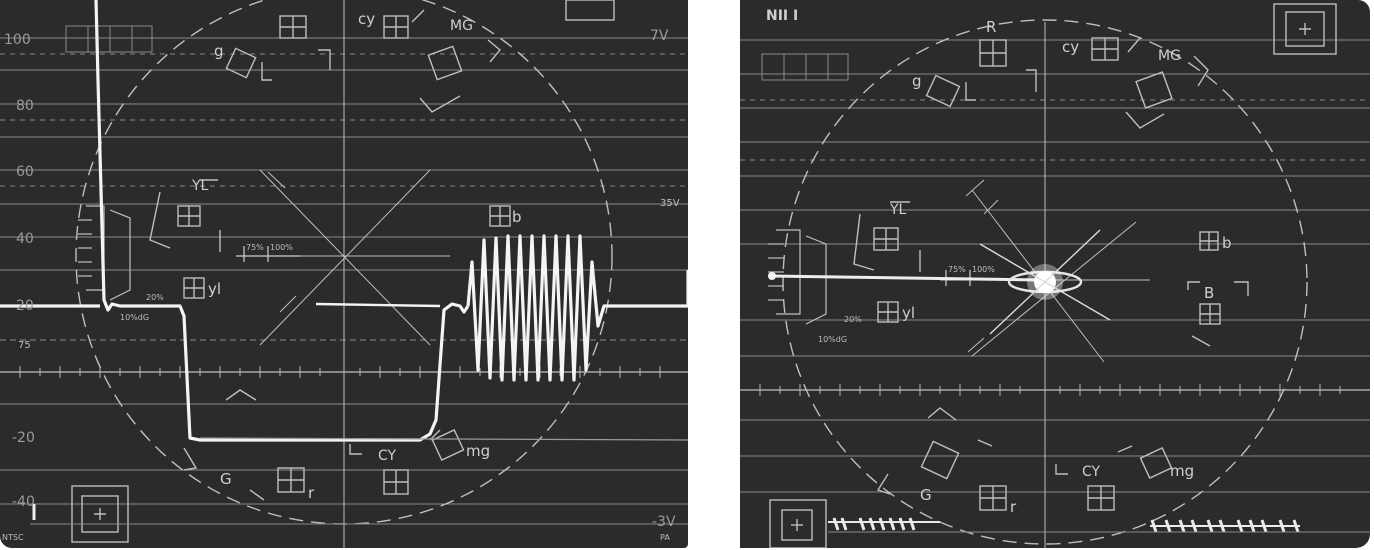  What do you see at coordinates (939, 282) in the screenshot?
I see `vector-trace` at bounding box center [939, 282].